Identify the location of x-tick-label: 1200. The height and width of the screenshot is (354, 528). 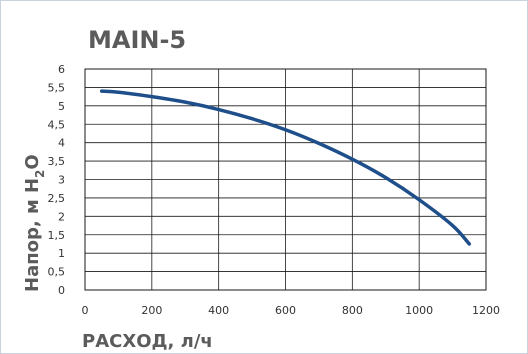
(486, 310).